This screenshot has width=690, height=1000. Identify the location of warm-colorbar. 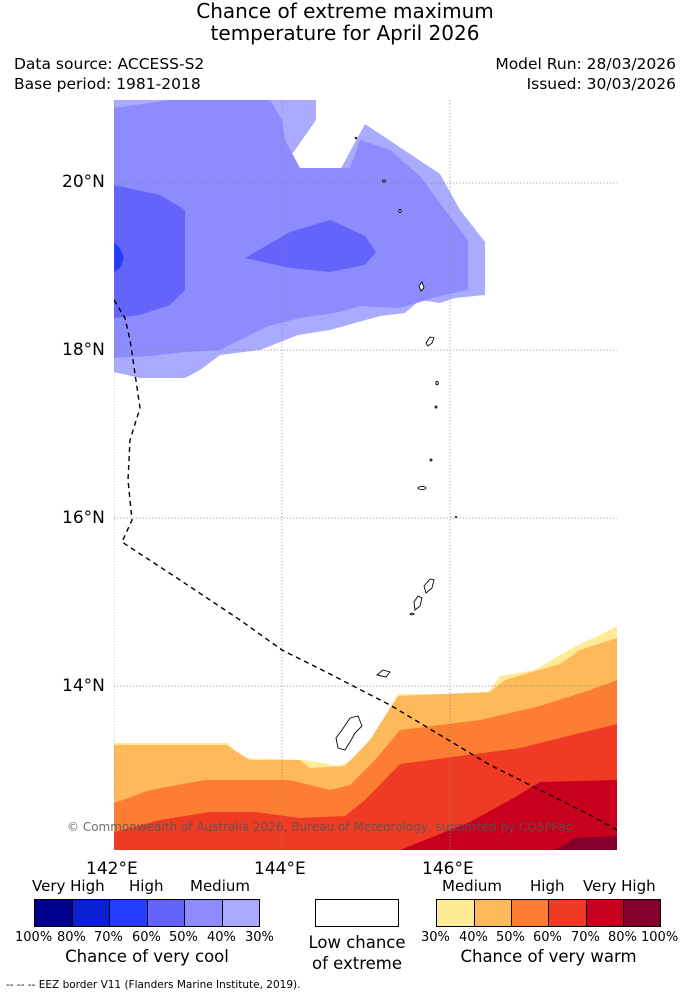
(548, 913).